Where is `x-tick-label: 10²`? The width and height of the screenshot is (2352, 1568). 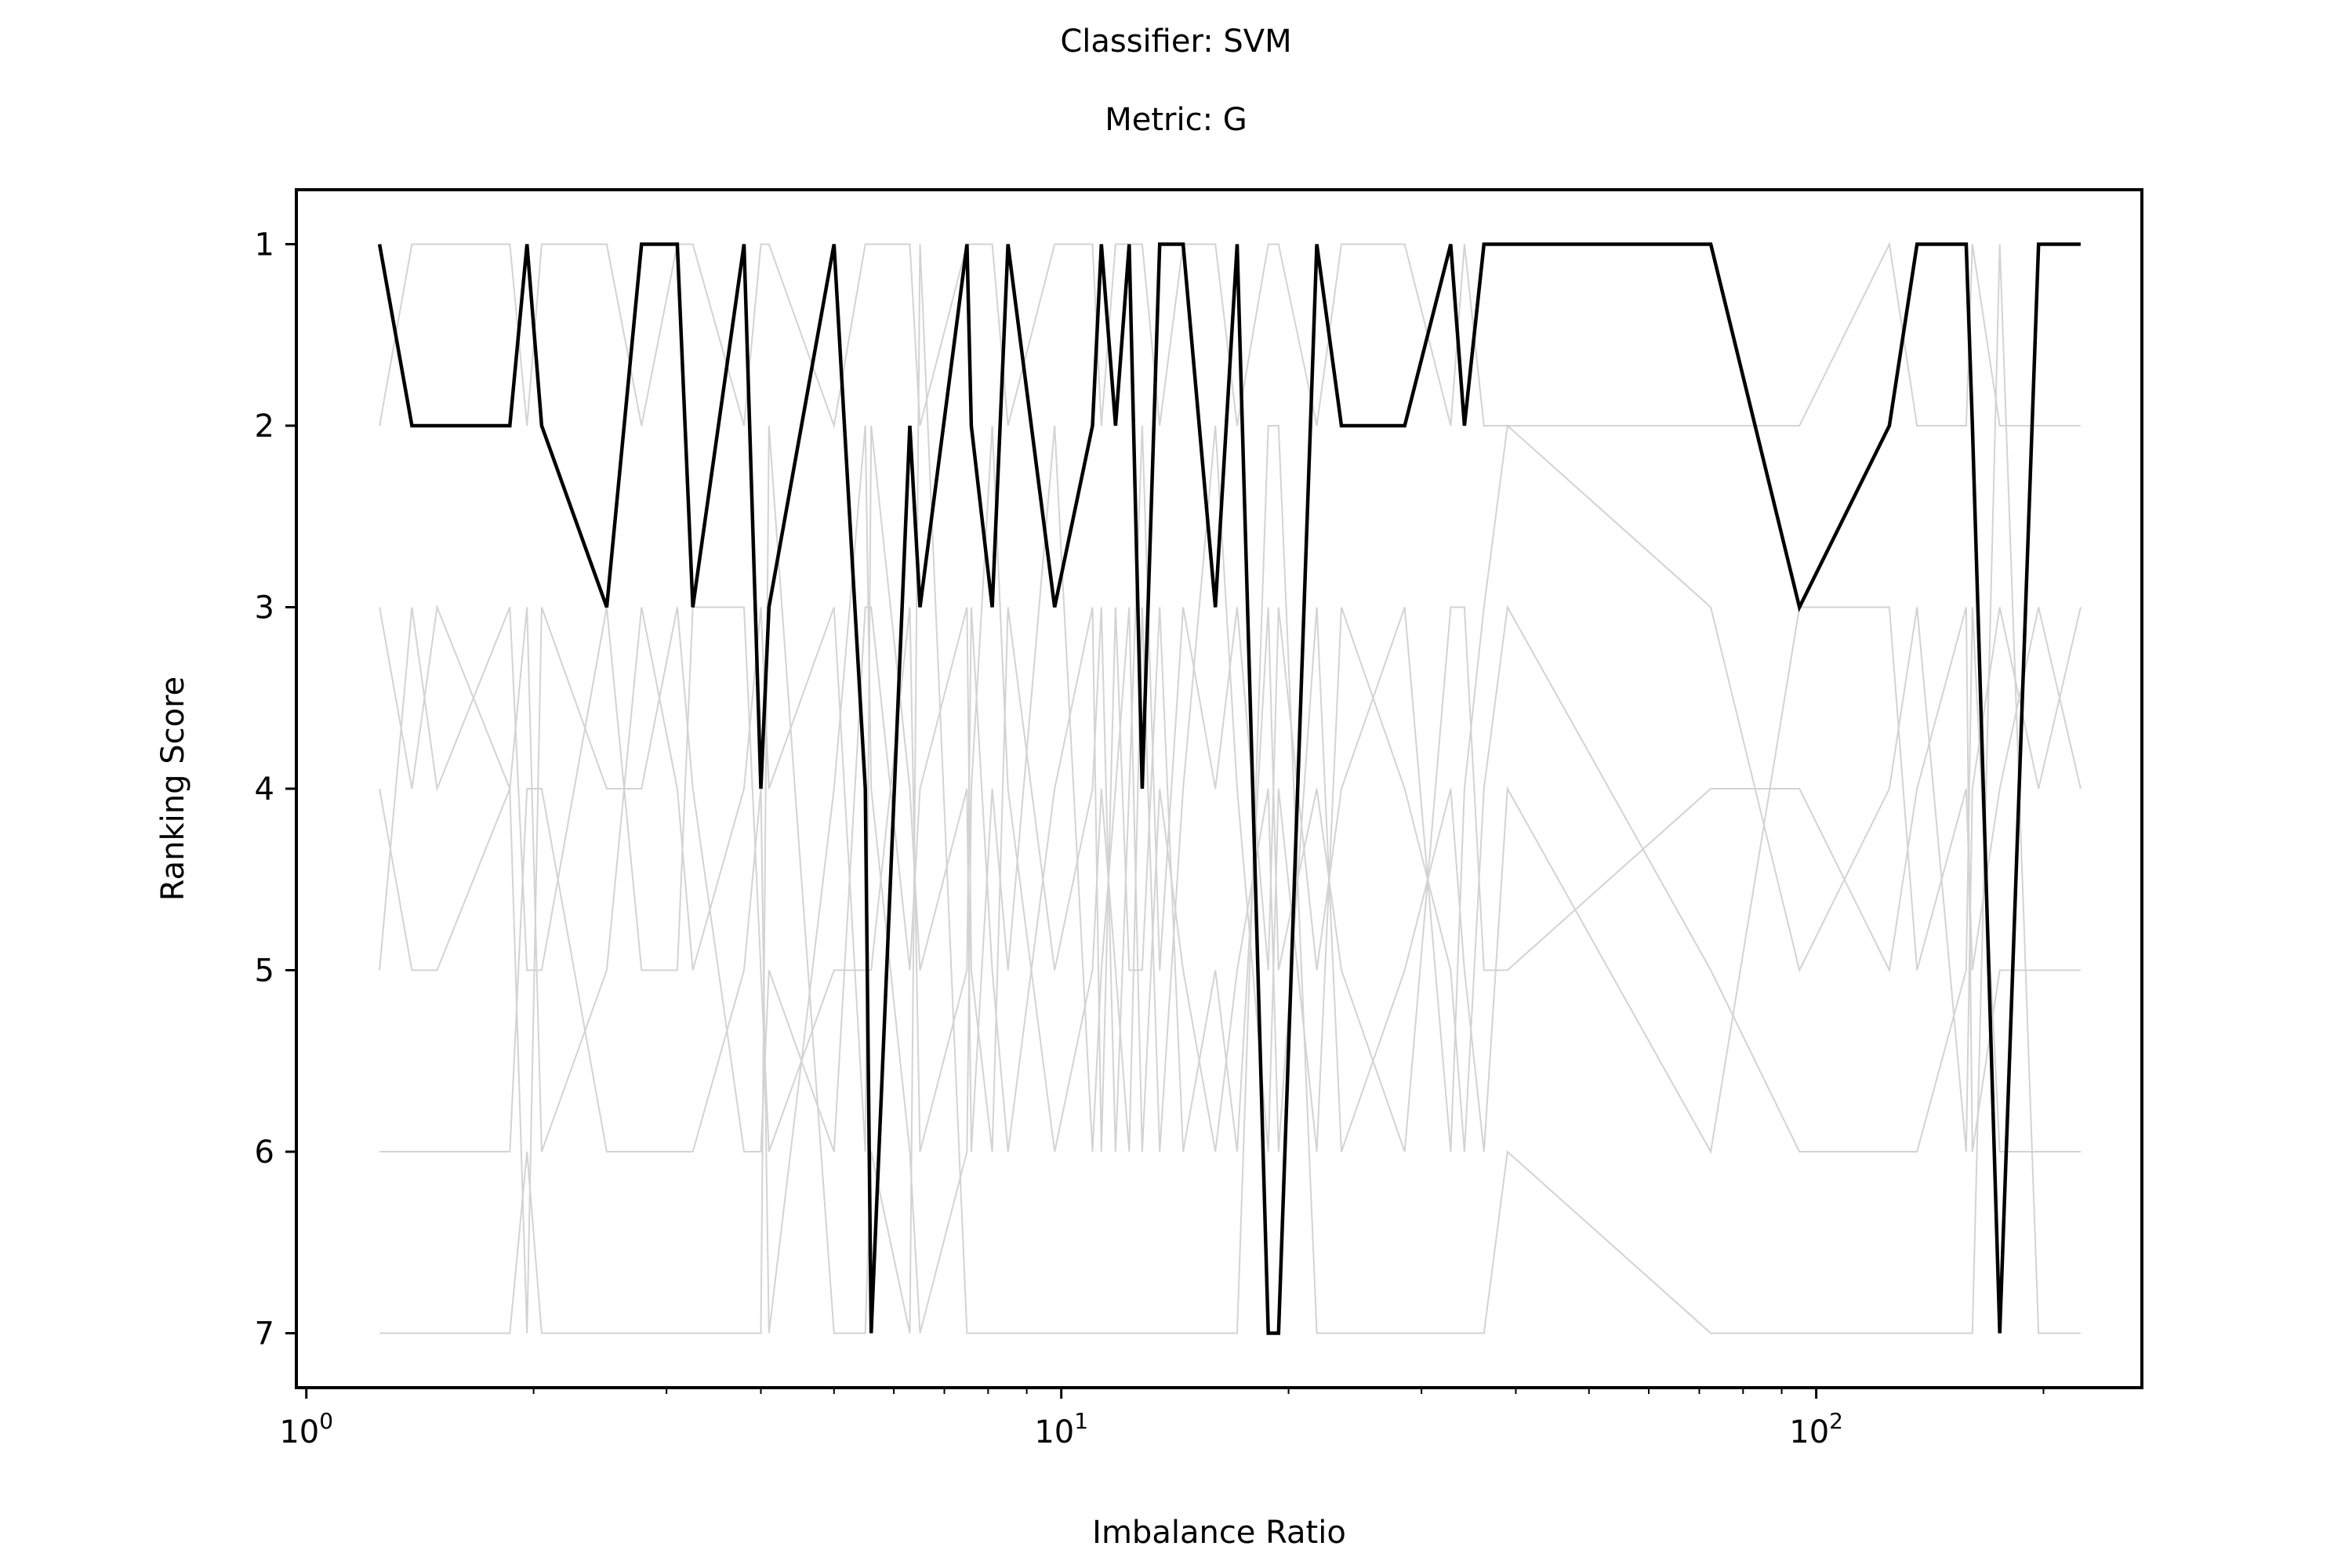
x-tick-label: 10² is located at coordinates (1816, 1429).